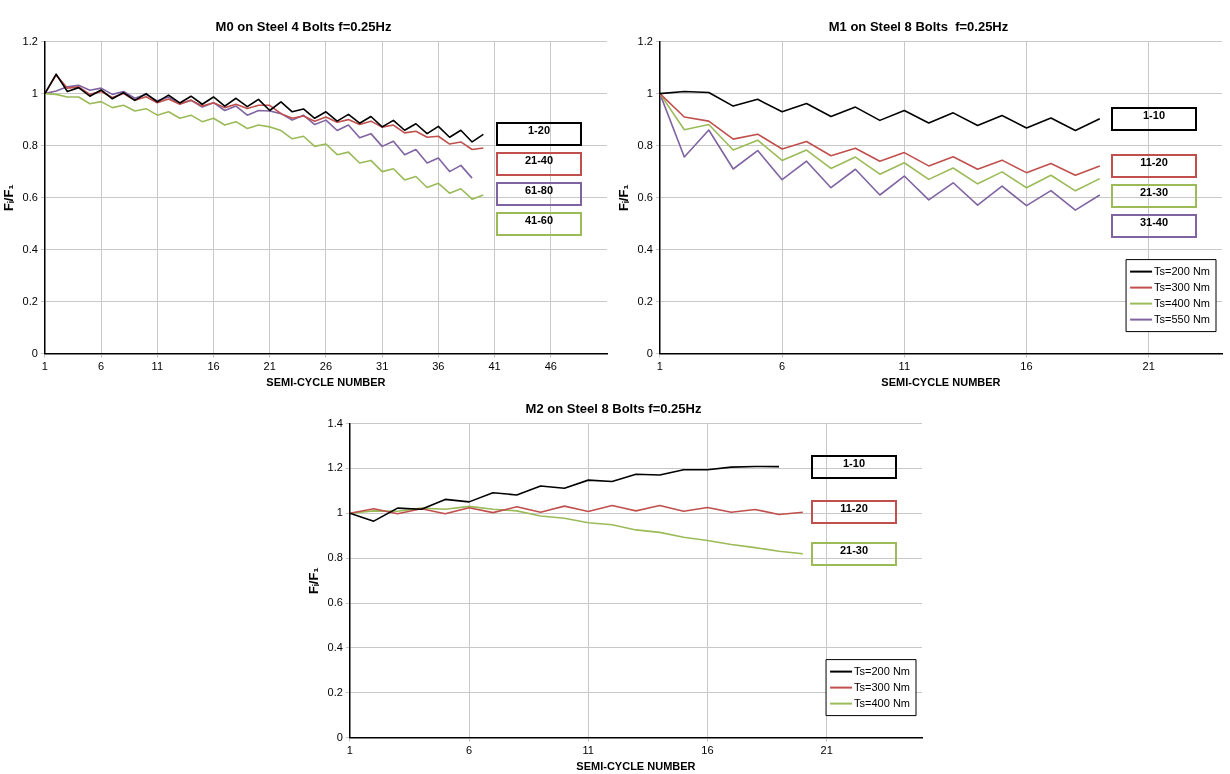 Image resolution: width=1230 pixels, height=774 pixels. I want to click on x-tick-label: 41, so click(494, 366).